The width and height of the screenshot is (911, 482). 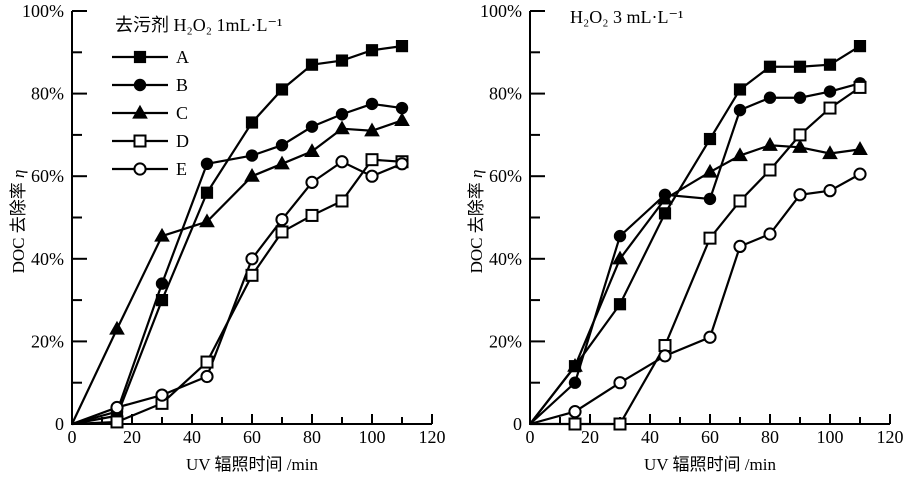 What do you see at coordinates (181, 169) in the screenshot?
I see `legend-label-E: E` at bounding box center [181, 169].